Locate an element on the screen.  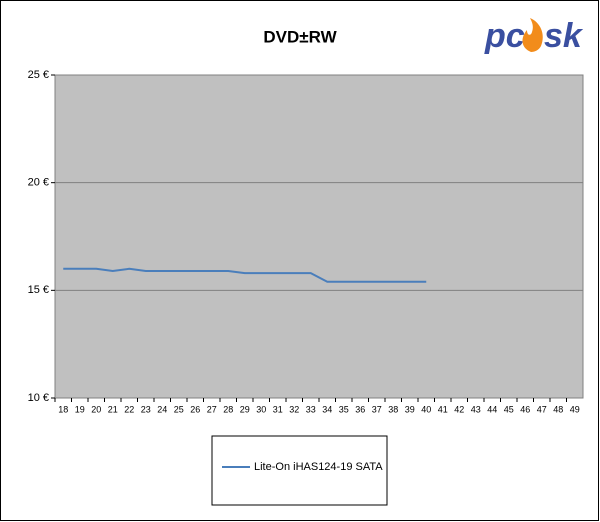
x-tick-label: 18 is located at coordinates (63, 409).